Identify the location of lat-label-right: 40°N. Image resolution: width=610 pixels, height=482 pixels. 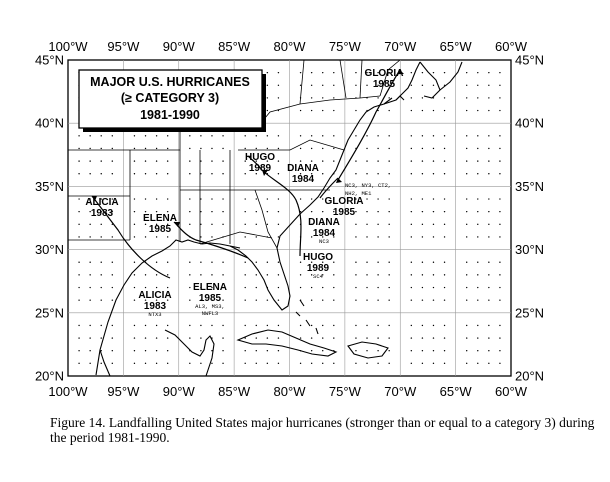
(529, 123).